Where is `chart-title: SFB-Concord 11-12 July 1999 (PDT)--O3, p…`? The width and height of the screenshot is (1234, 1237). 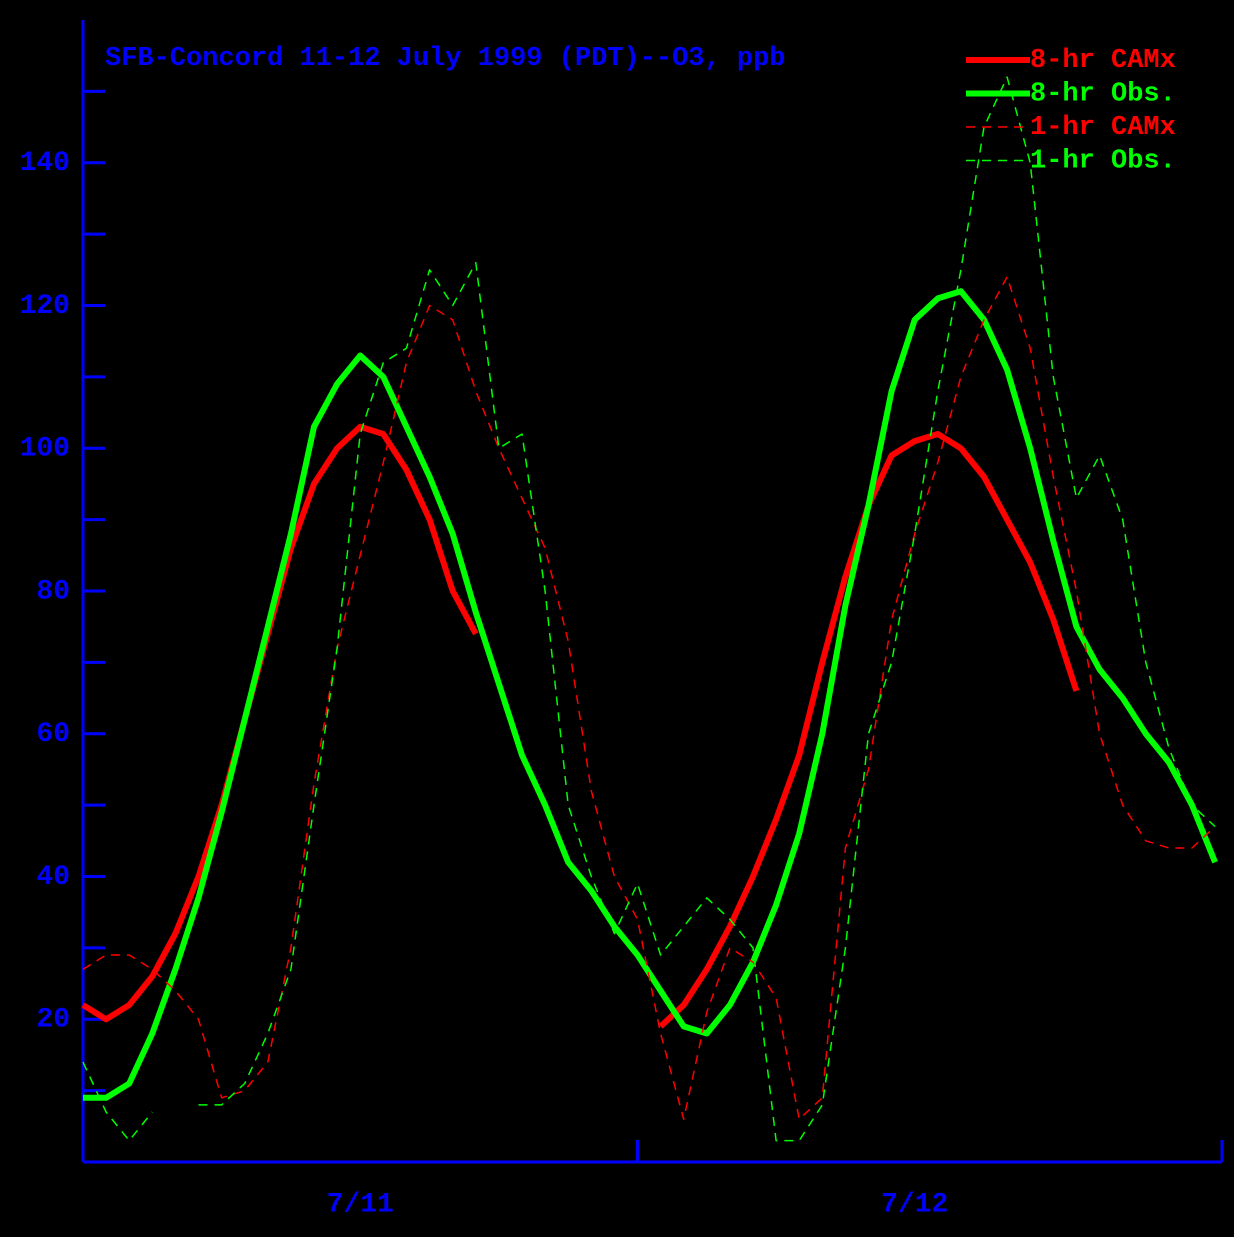
chart-title: SFB-Concord 11-12 July 1999 (PDT)--O3, p… is located at coordinates (445, 59).